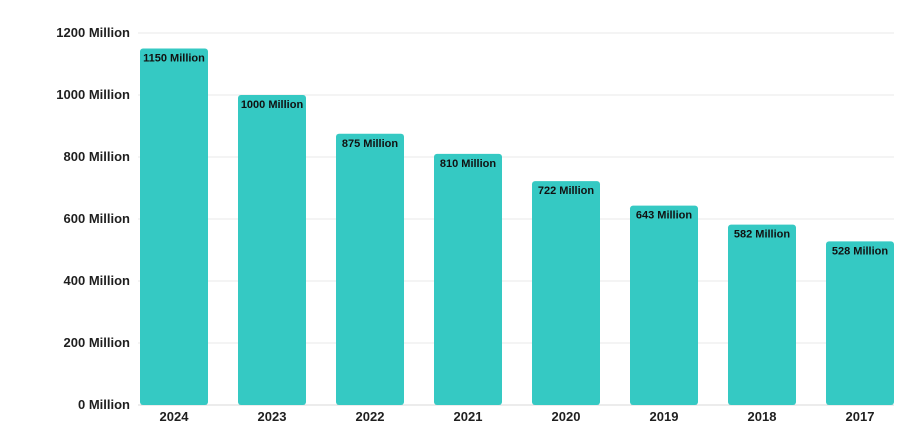  What do you see at coordinates (272, 416) in the screenshot?
I see `x-tick-label: 2023` at bounding box center [272, 416].